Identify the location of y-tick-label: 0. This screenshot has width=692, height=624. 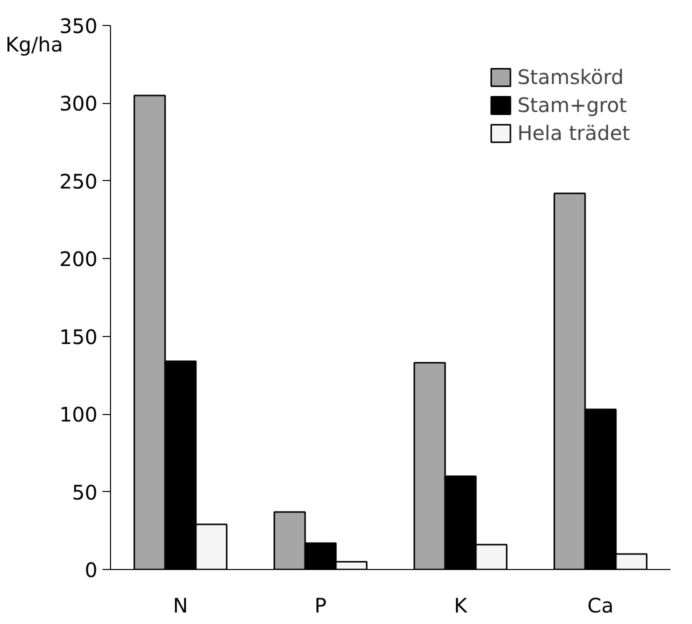
(91, 570).